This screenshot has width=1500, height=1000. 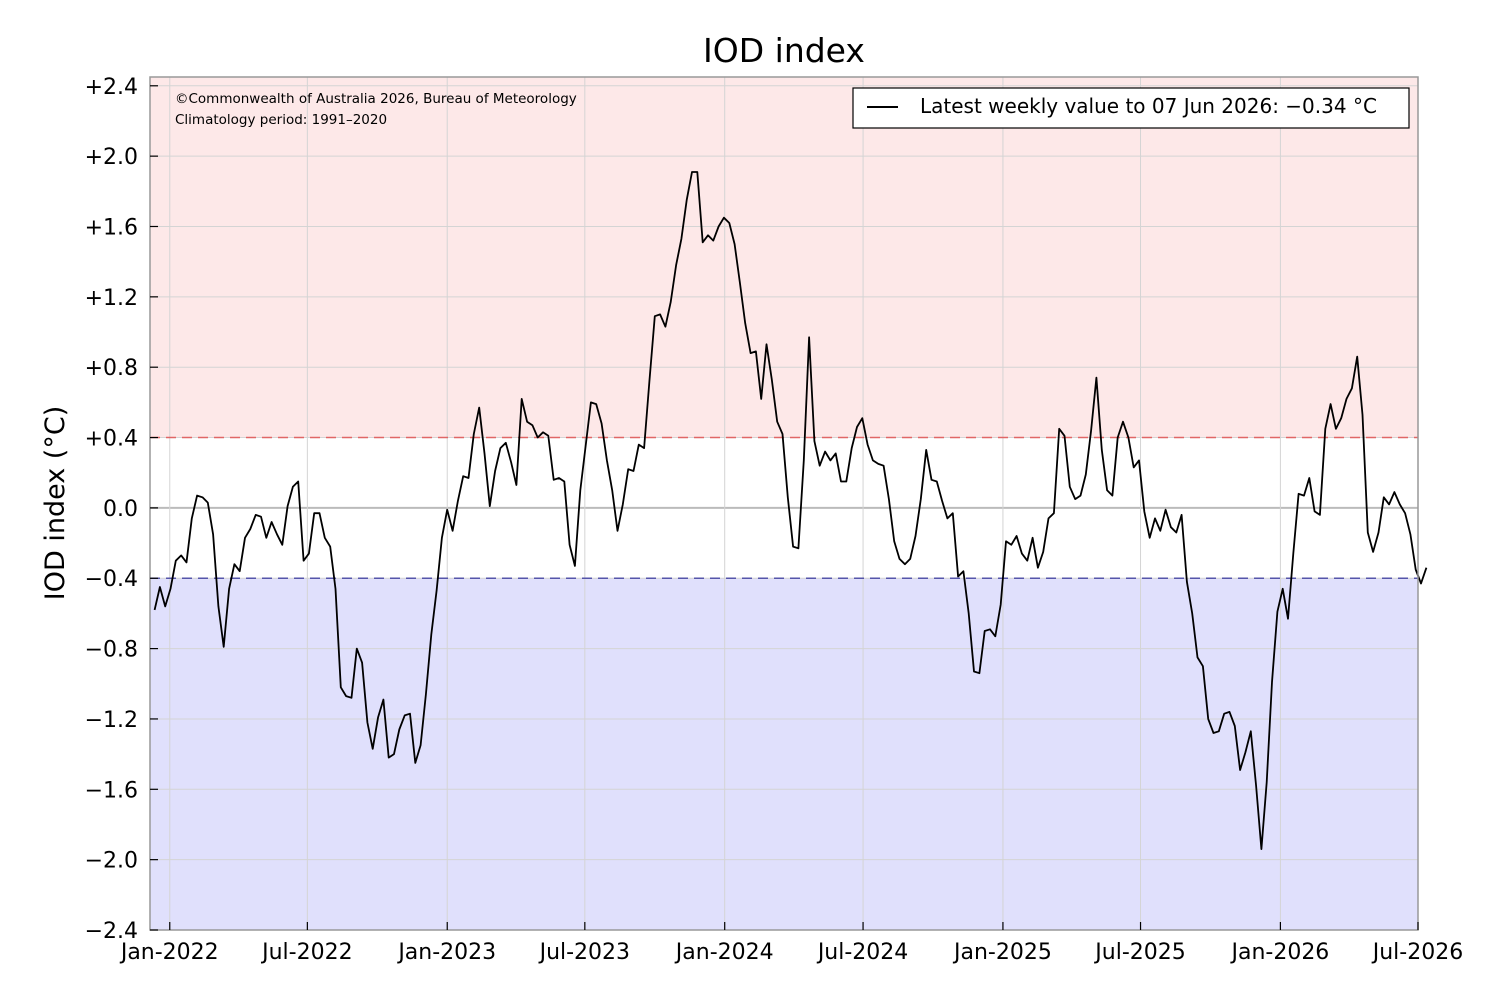 What do you see at coordinates (784, 50) in the screenshot?
I see `chart-title: IOD index` at bounding box center [784, 50].